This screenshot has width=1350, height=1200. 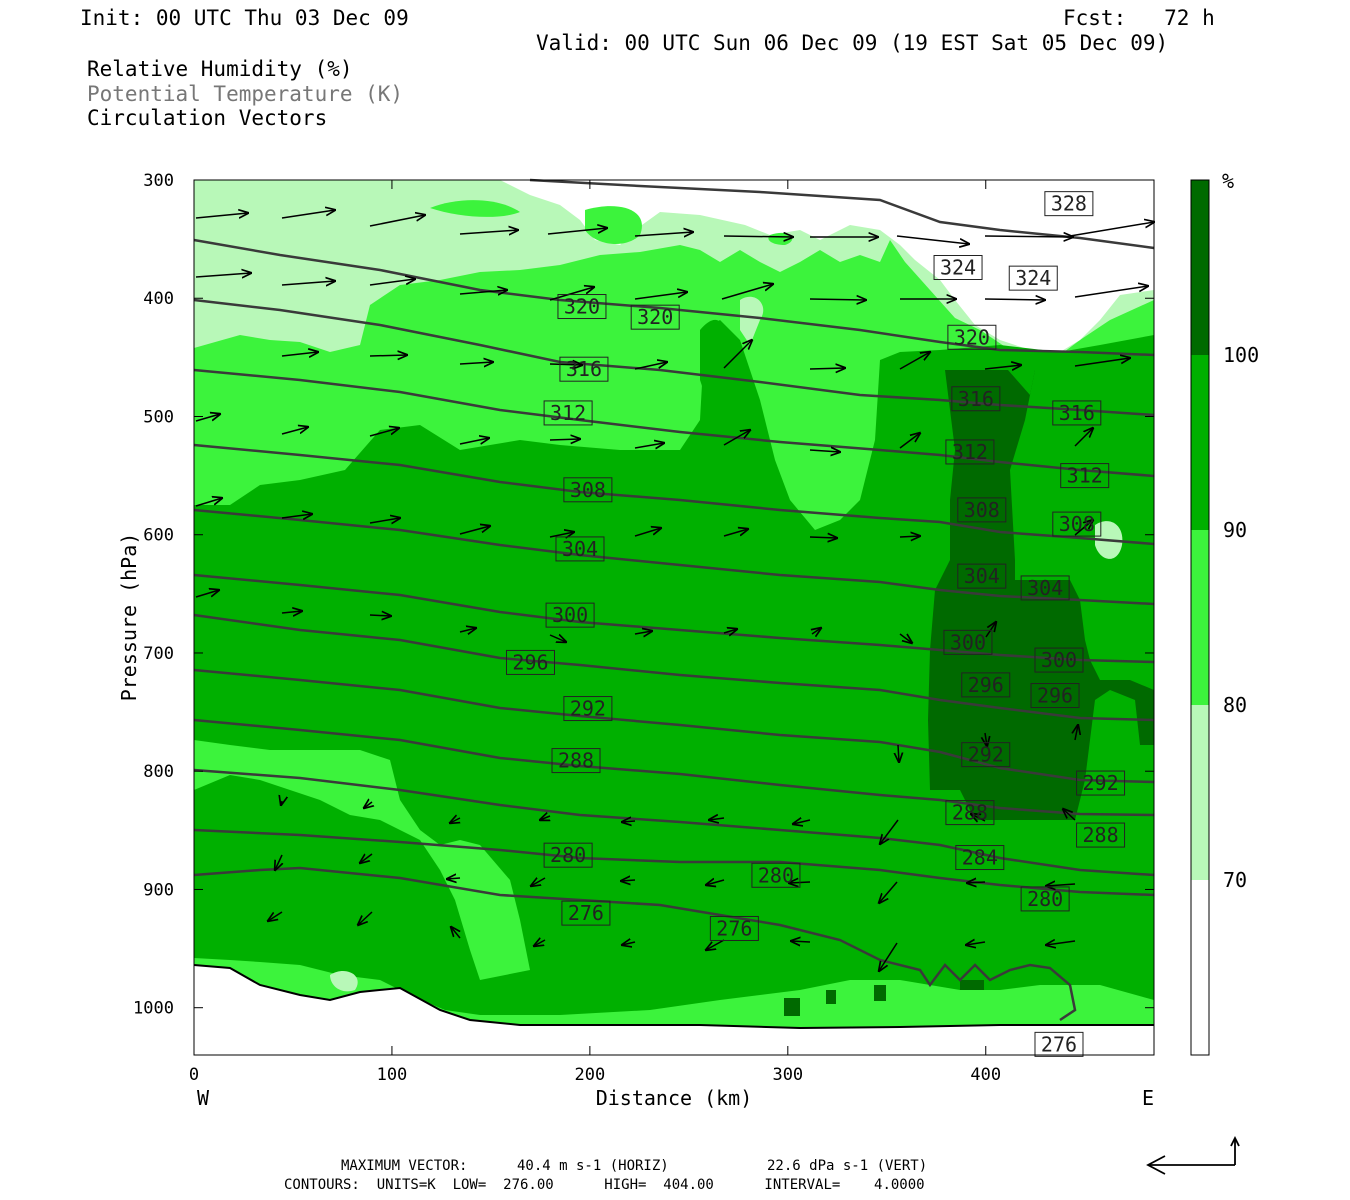 I want to click on max-vector-label: MAXIMUM VECTOR:, so click(x=404, y=1166).